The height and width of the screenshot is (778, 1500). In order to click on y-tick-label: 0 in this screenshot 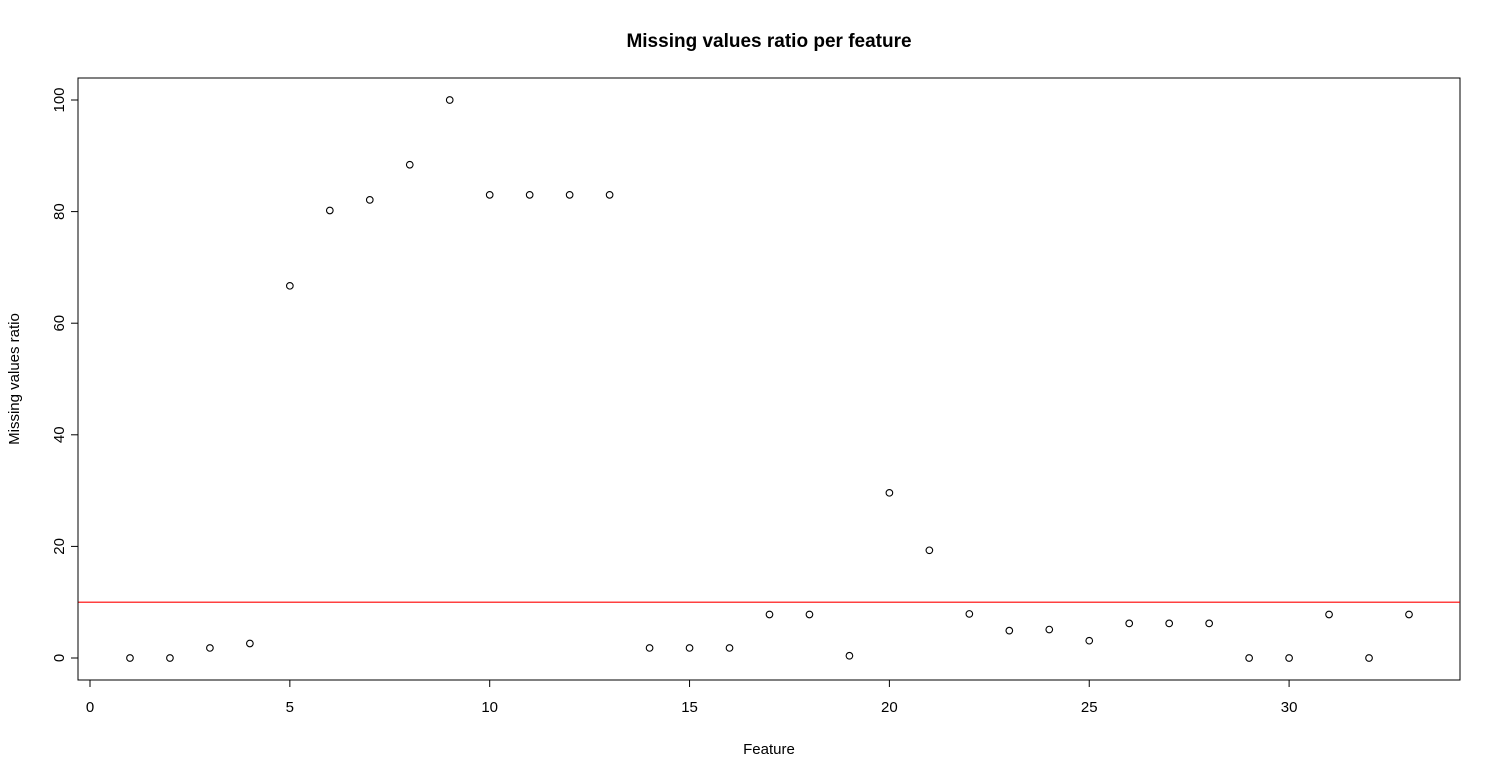, I will do `click(59, 658)`.